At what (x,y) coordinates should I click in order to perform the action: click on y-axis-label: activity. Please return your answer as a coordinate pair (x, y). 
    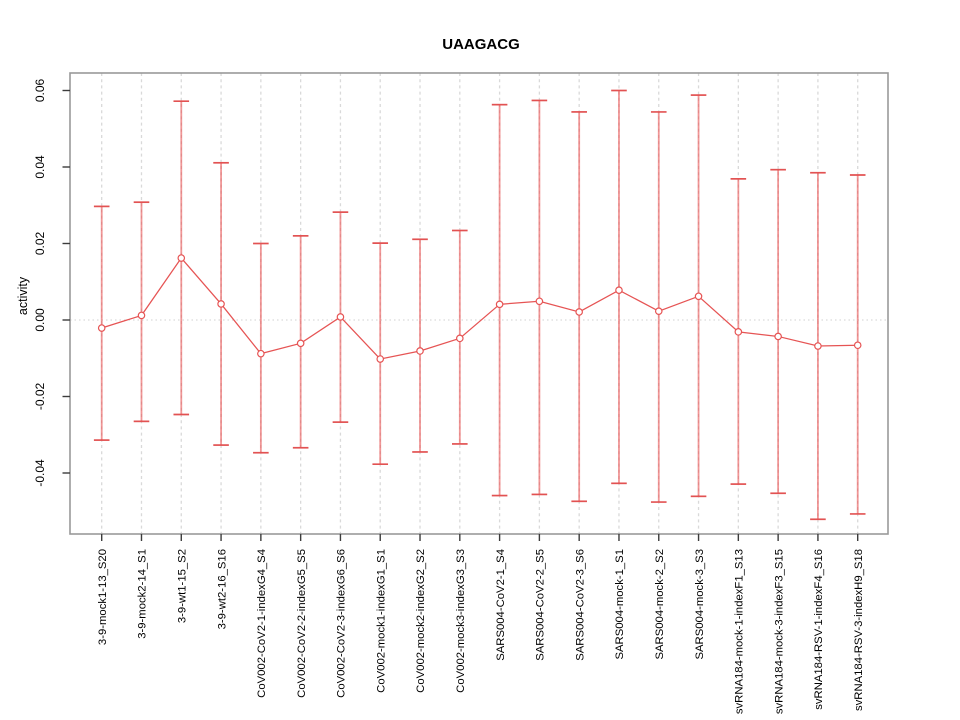
    Looking at the image, I should click on (23, 295).